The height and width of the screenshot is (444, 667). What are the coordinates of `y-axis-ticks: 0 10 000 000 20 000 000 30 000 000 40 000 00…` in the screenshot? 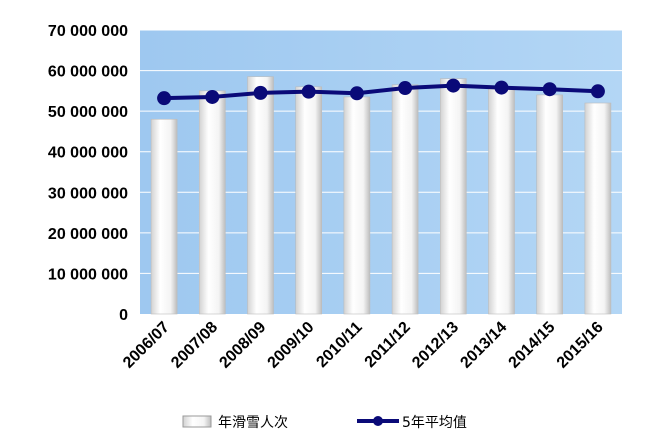 It's located at (88, 173).